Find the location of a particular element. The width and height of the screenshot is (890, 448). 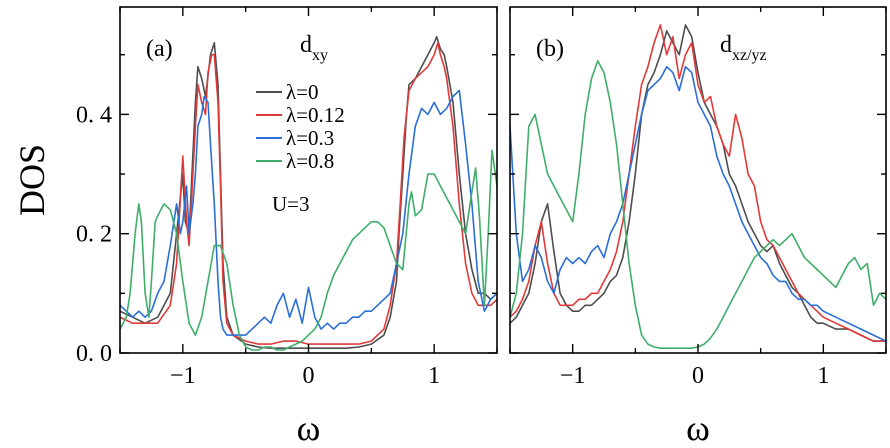

legend-label: λ=0 is located at coordinates (302, 92).